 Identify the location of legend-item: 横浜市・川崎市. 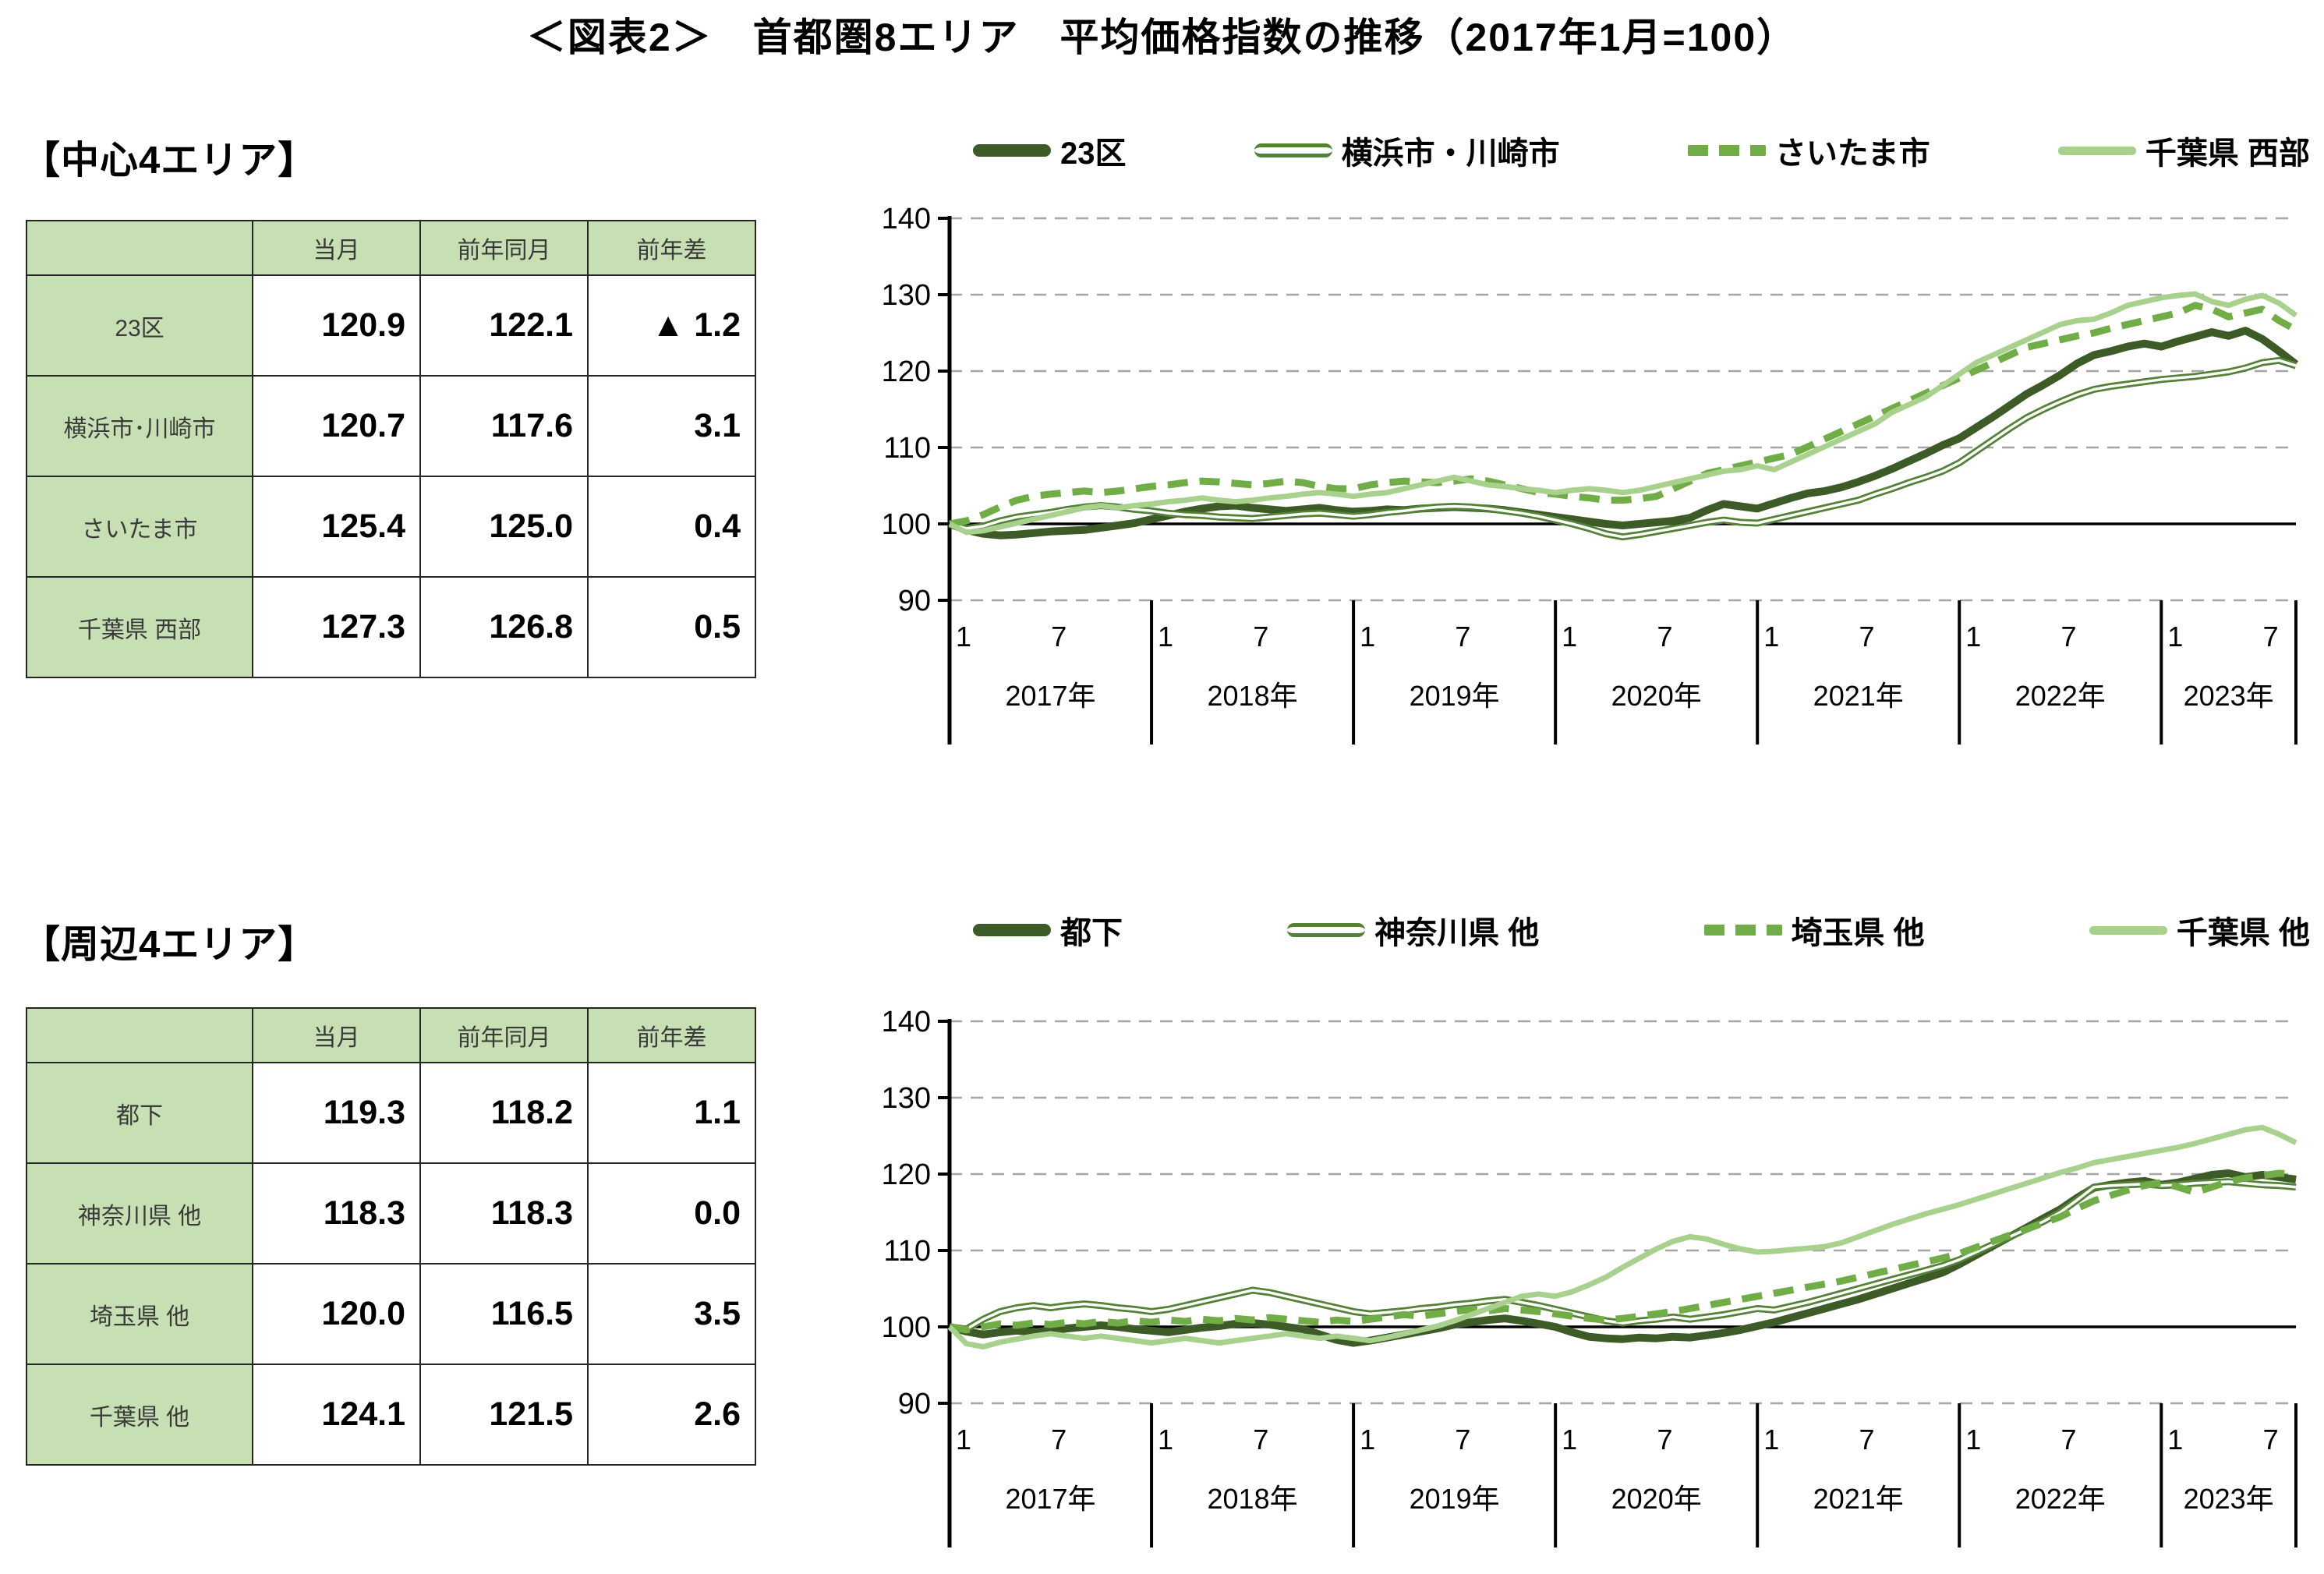
(1407, 151).